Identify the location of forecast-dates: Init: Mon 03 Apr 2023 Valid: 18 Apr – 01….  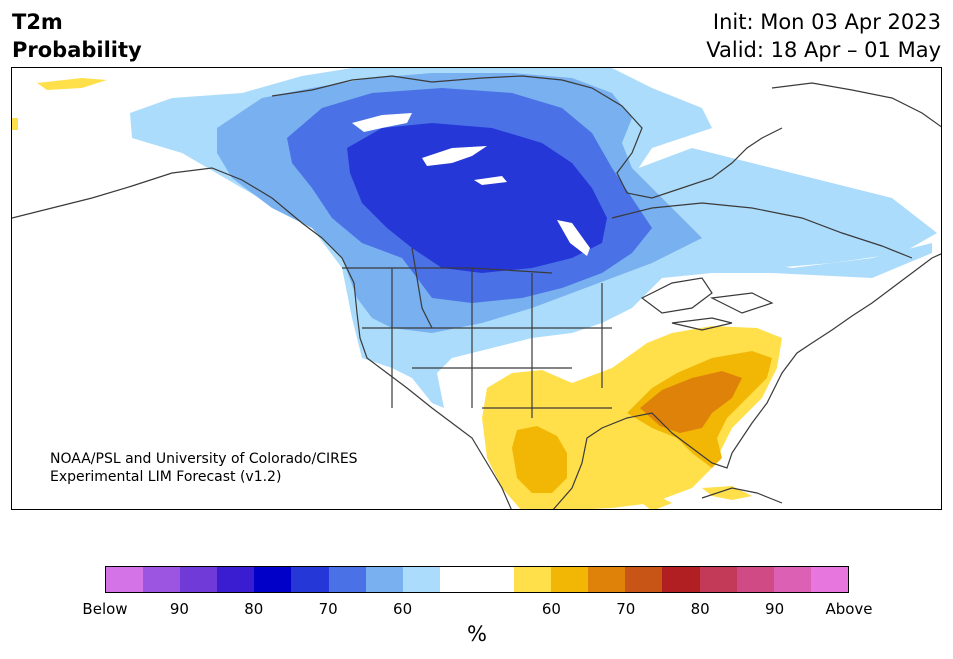
(823, 36).